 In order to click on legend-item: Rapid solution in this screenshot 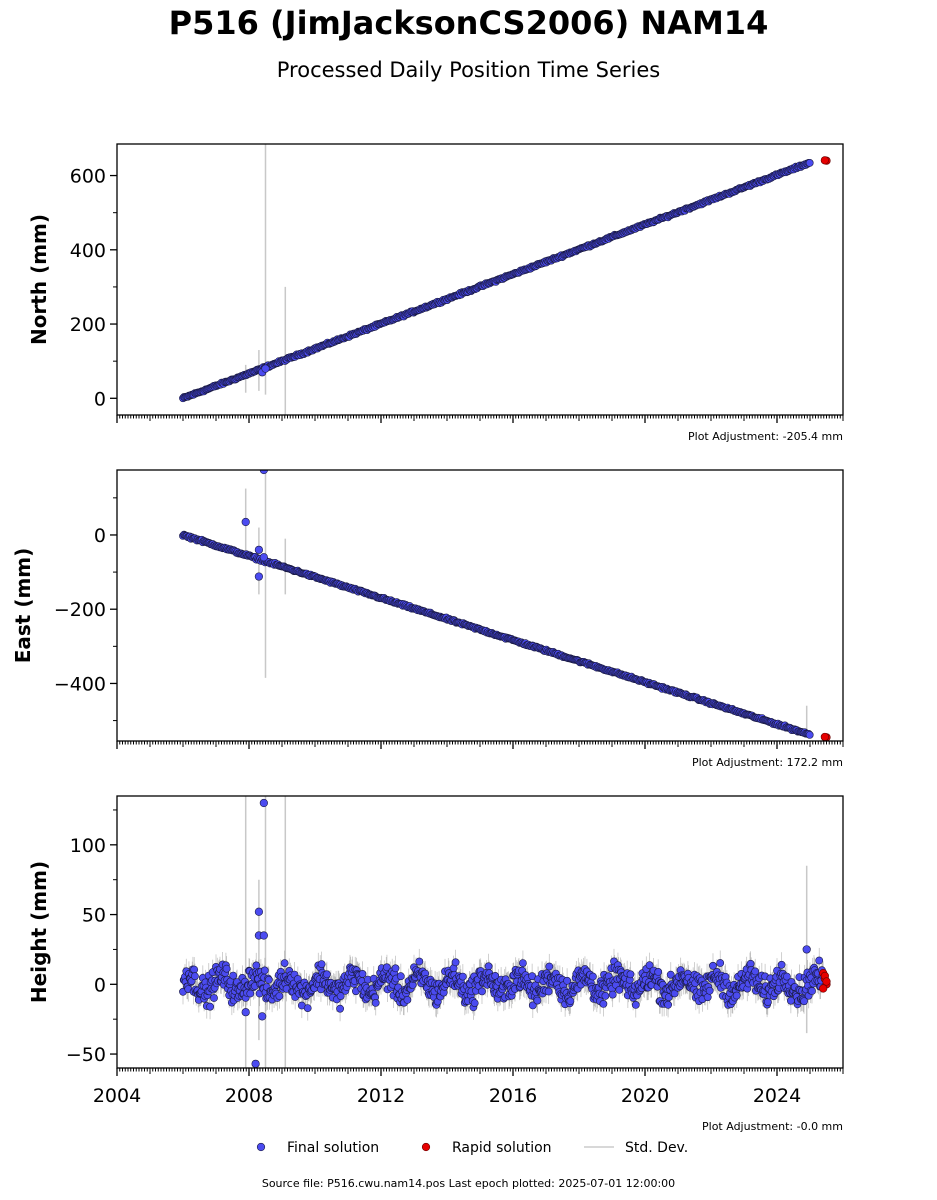, I will do `click(486, 1148)`.